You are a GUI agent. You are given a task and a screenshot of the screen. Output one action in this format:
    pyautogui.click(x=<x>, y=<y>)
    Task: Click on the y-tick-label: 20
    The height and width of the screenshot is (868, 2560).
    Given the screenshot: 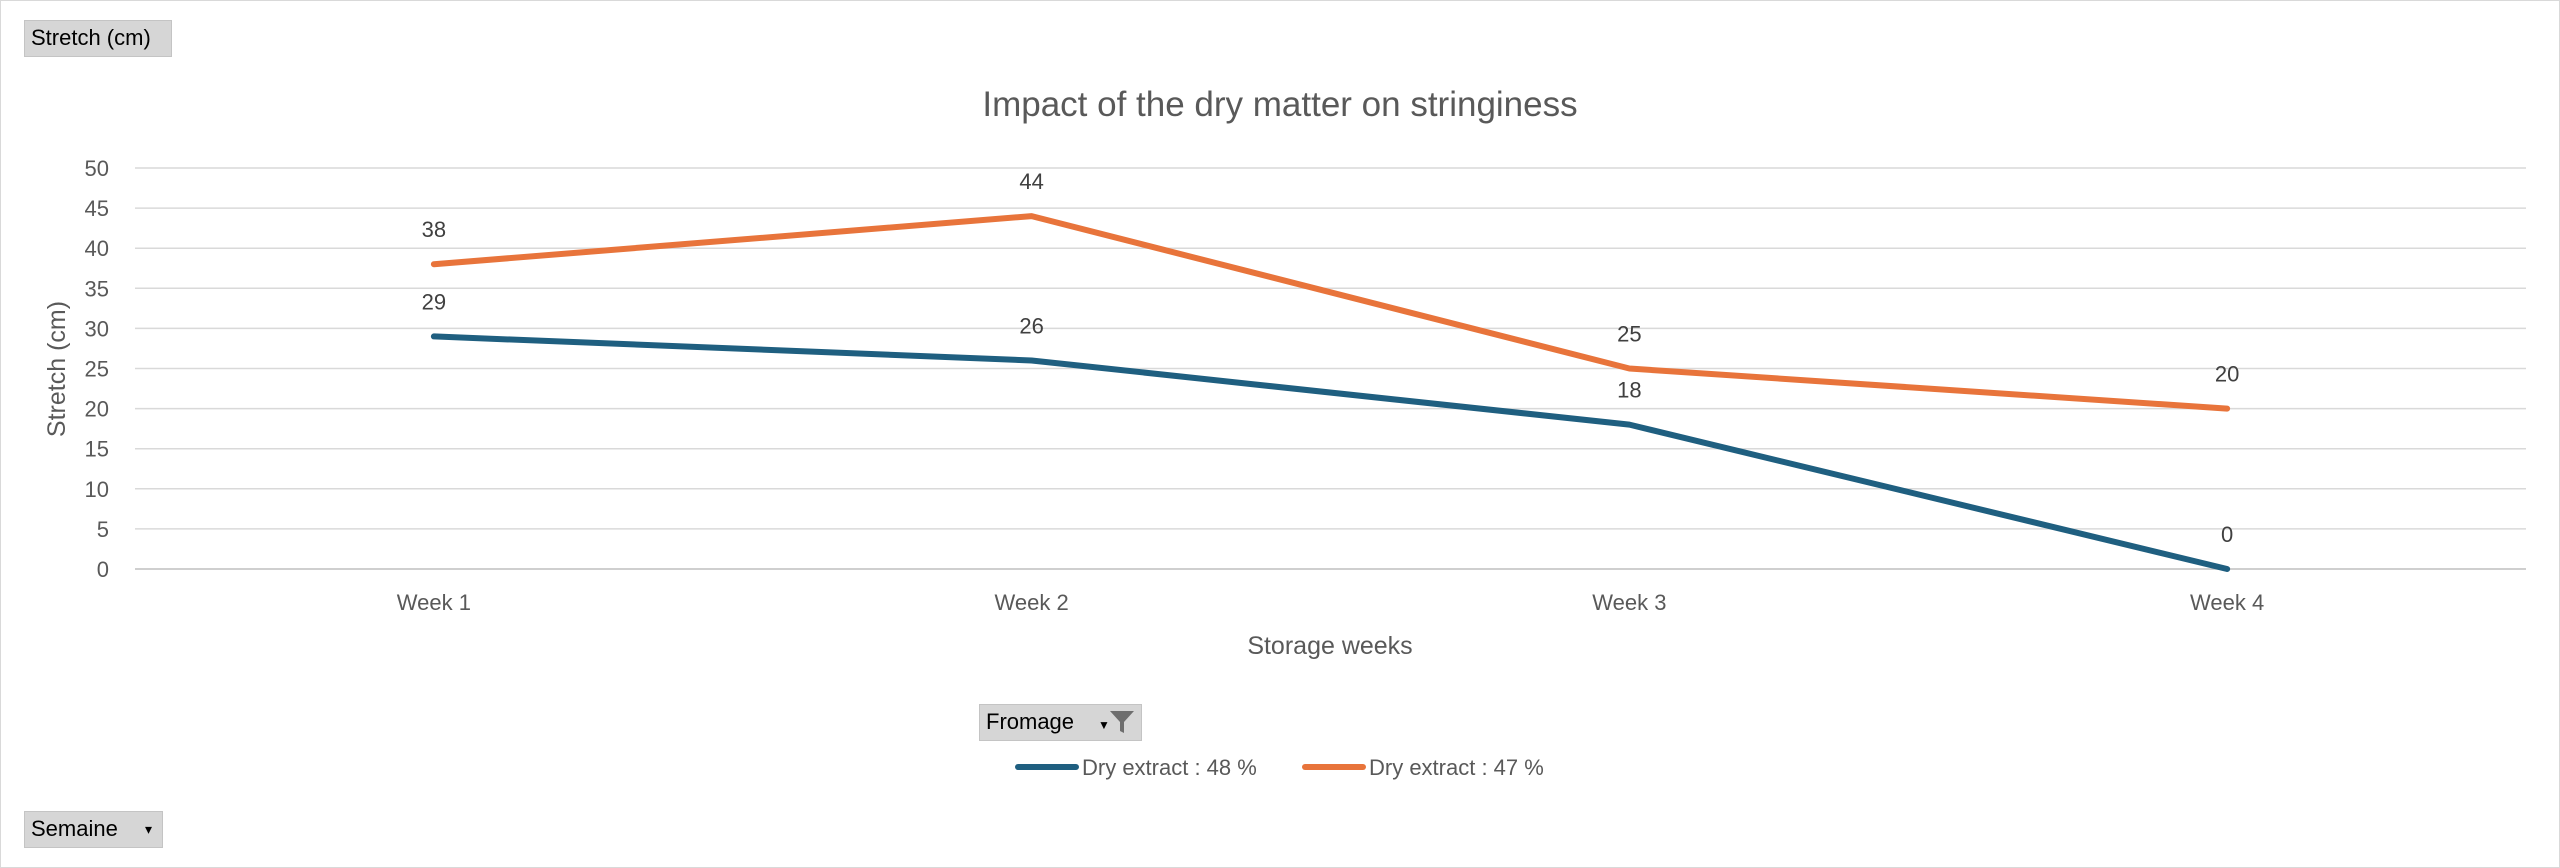 What is the action you would take?
    pyautogui.click(x=97, y=409)
    